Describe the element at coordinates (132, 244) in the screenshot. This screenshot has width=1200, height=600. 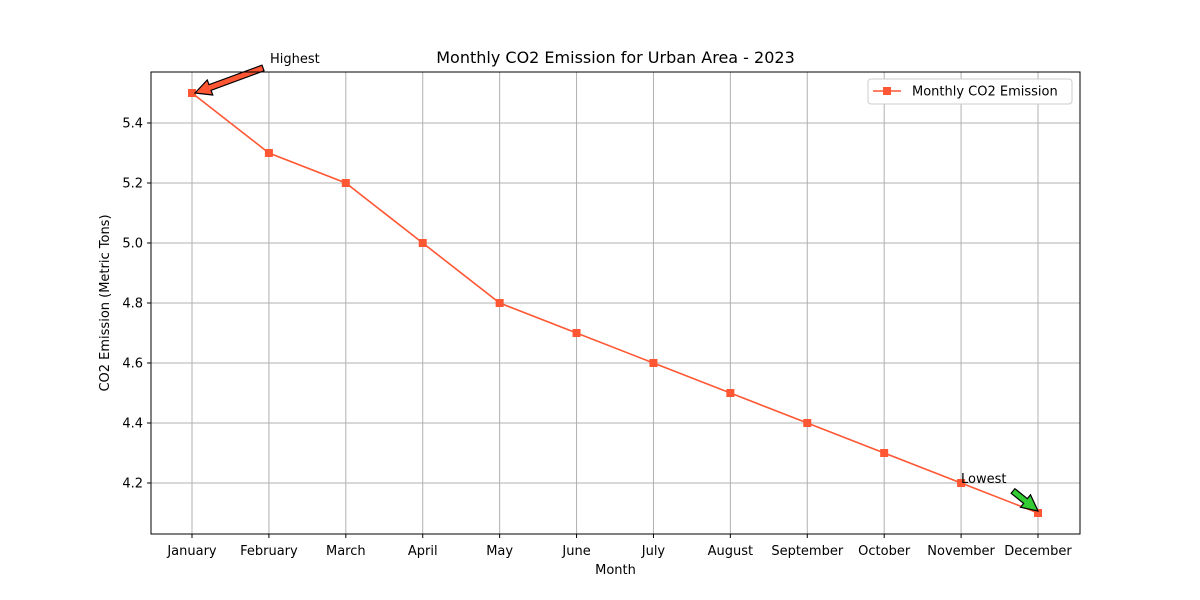
I see `y-tick-label: 5.0` at that location.